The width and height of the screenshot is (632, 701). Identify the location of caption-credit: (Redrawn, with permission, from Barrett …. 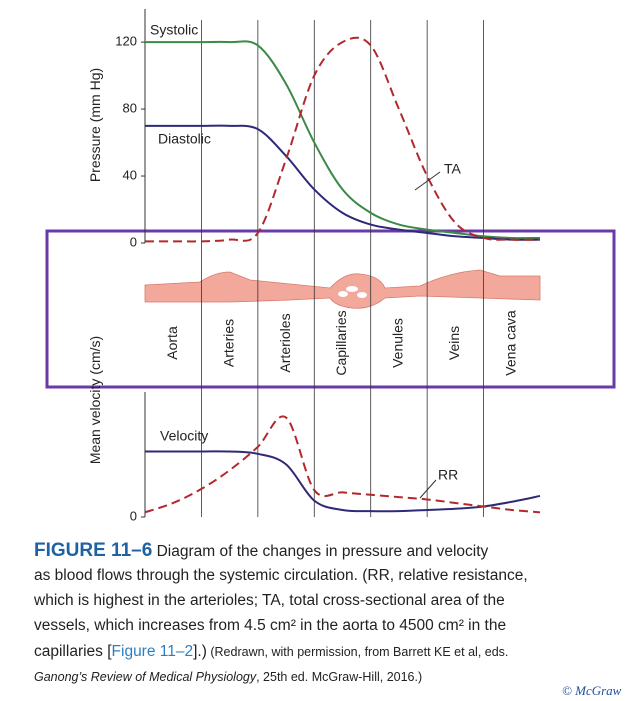
(357, 652).